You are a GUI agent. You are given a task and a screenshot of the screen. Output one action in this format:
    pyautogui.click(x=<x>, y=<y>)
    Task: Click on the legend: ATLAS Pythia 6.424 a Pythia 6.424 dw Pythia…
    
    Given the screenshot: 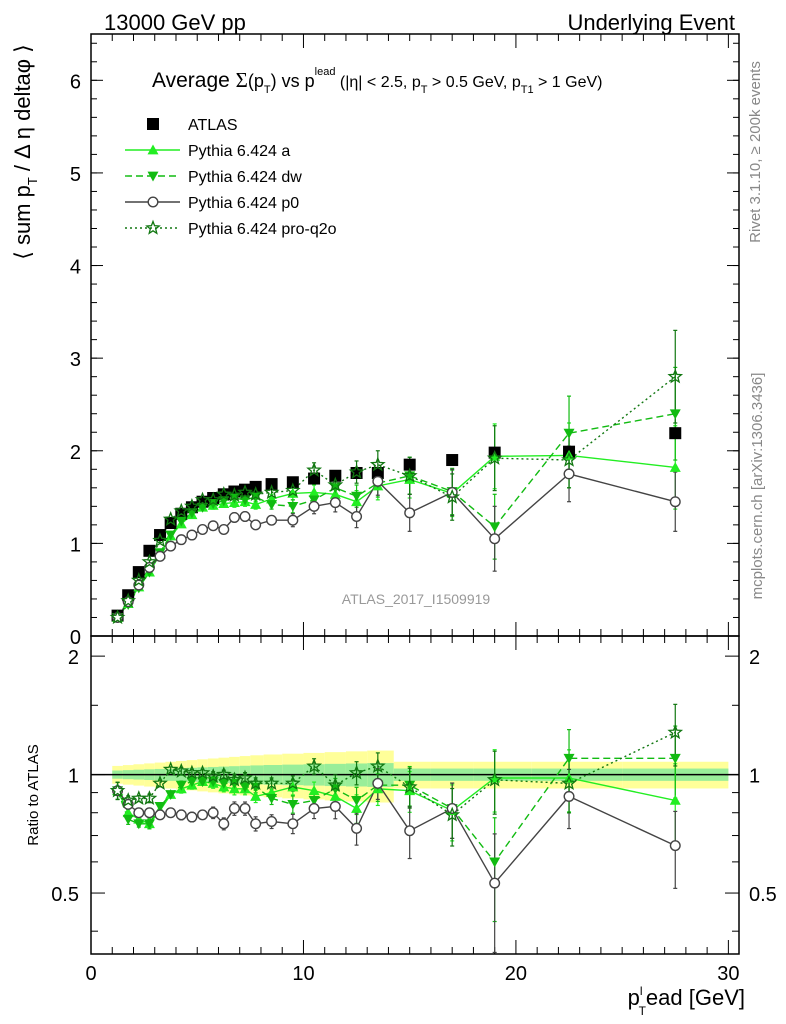 What is the action you would take?
    pyautogui.click(x=231, y=177)
    